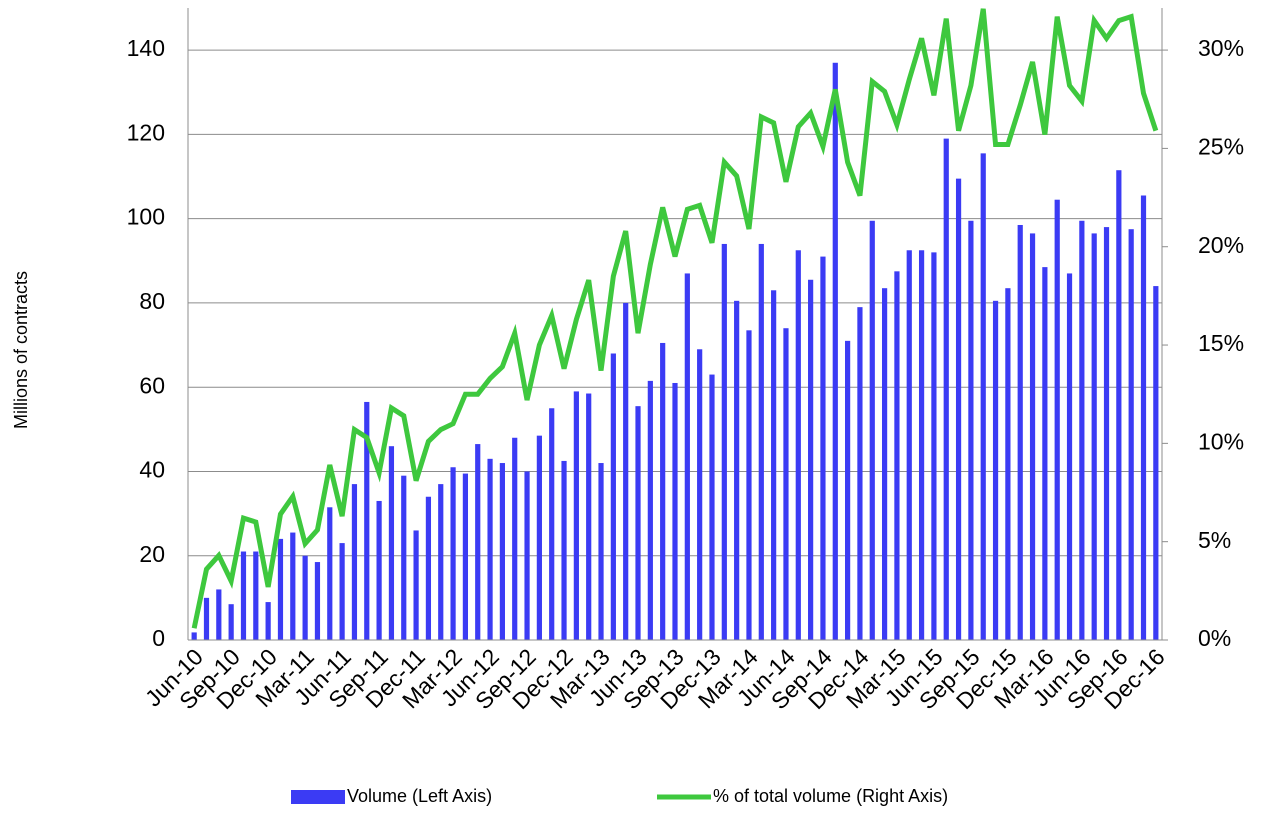  I want to click on y2-tick-label: 15%, so click(1221, 343).